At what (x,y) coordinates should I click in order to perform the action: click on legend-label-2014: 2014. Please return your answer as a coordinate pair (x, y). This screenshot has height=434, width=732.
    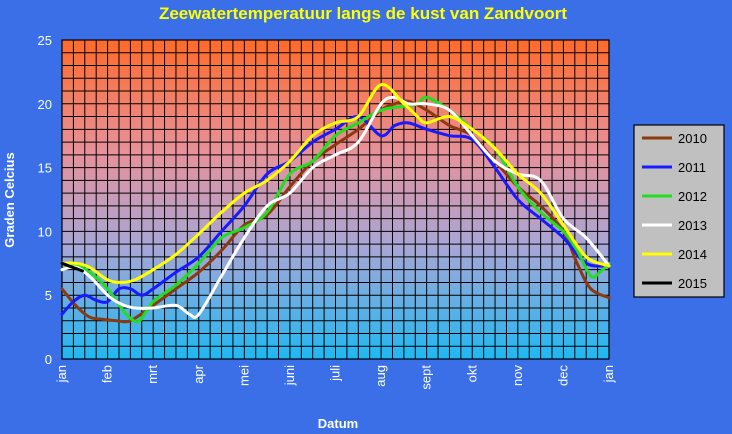
    Looking at the image, I should click on (692, 254).